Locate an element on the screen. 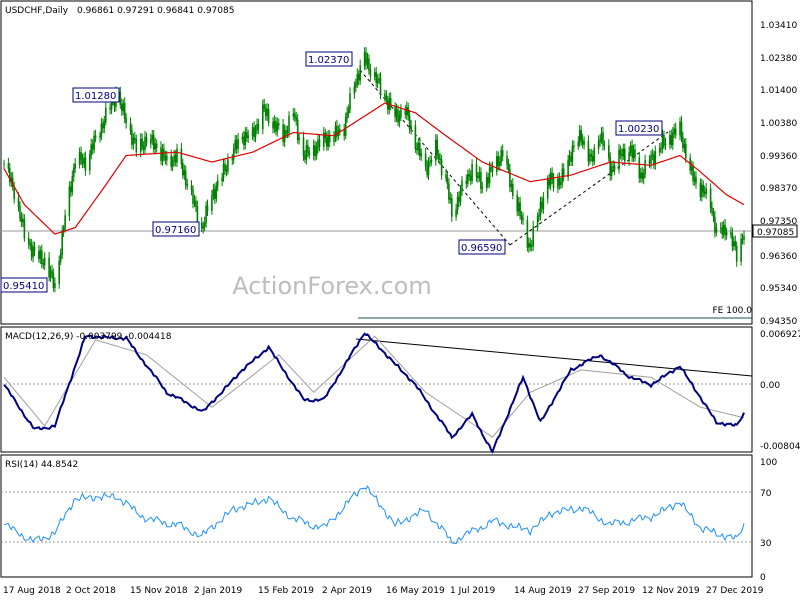 The width and height of the screenshot is (800, 604). macd-tick: -0.008049 is located at coordinates (780, 447).